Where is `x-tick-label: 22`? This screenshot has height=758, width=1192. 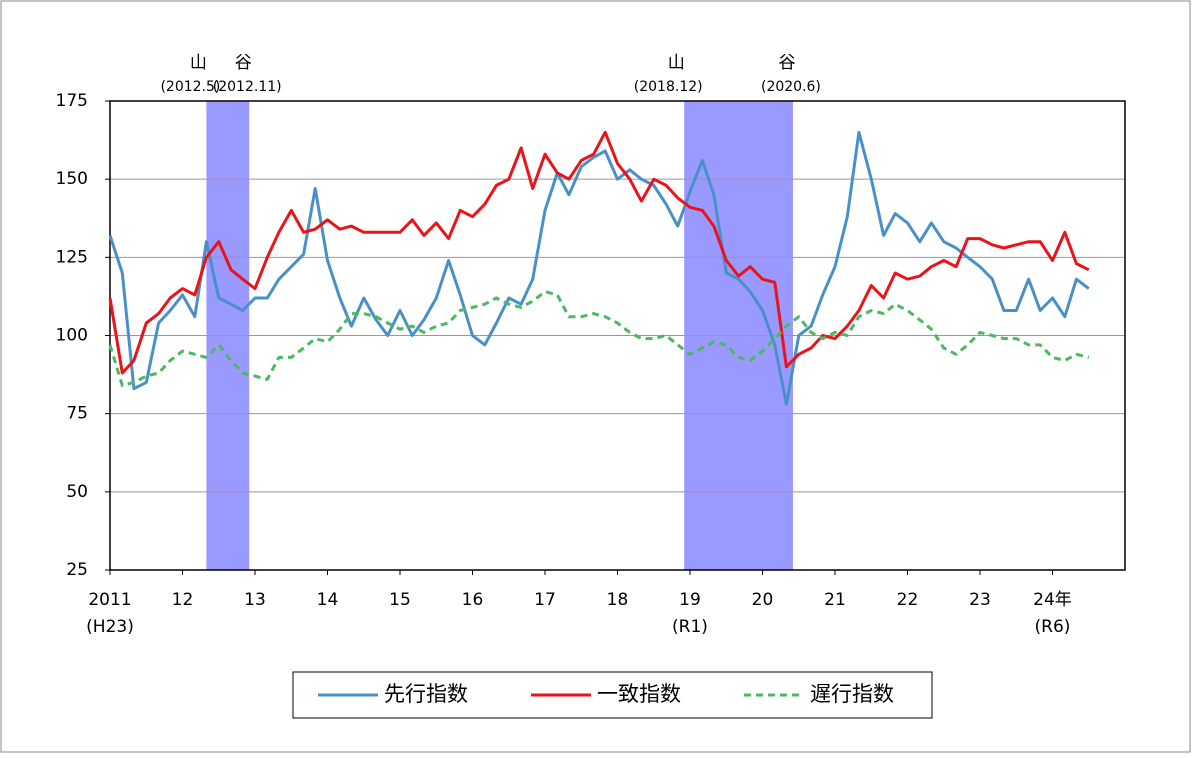 x-tick-label: 22 is located at coordinates (908, 600).